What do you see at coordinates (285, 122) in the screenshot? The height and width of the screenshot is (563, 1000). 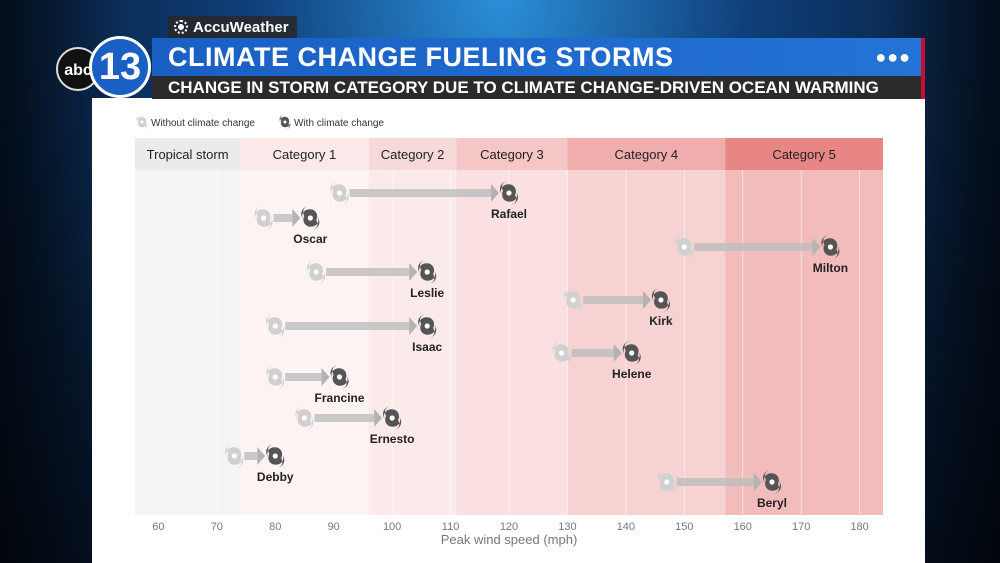 I see `legend-with-icon` at bounding box center [285, 122].